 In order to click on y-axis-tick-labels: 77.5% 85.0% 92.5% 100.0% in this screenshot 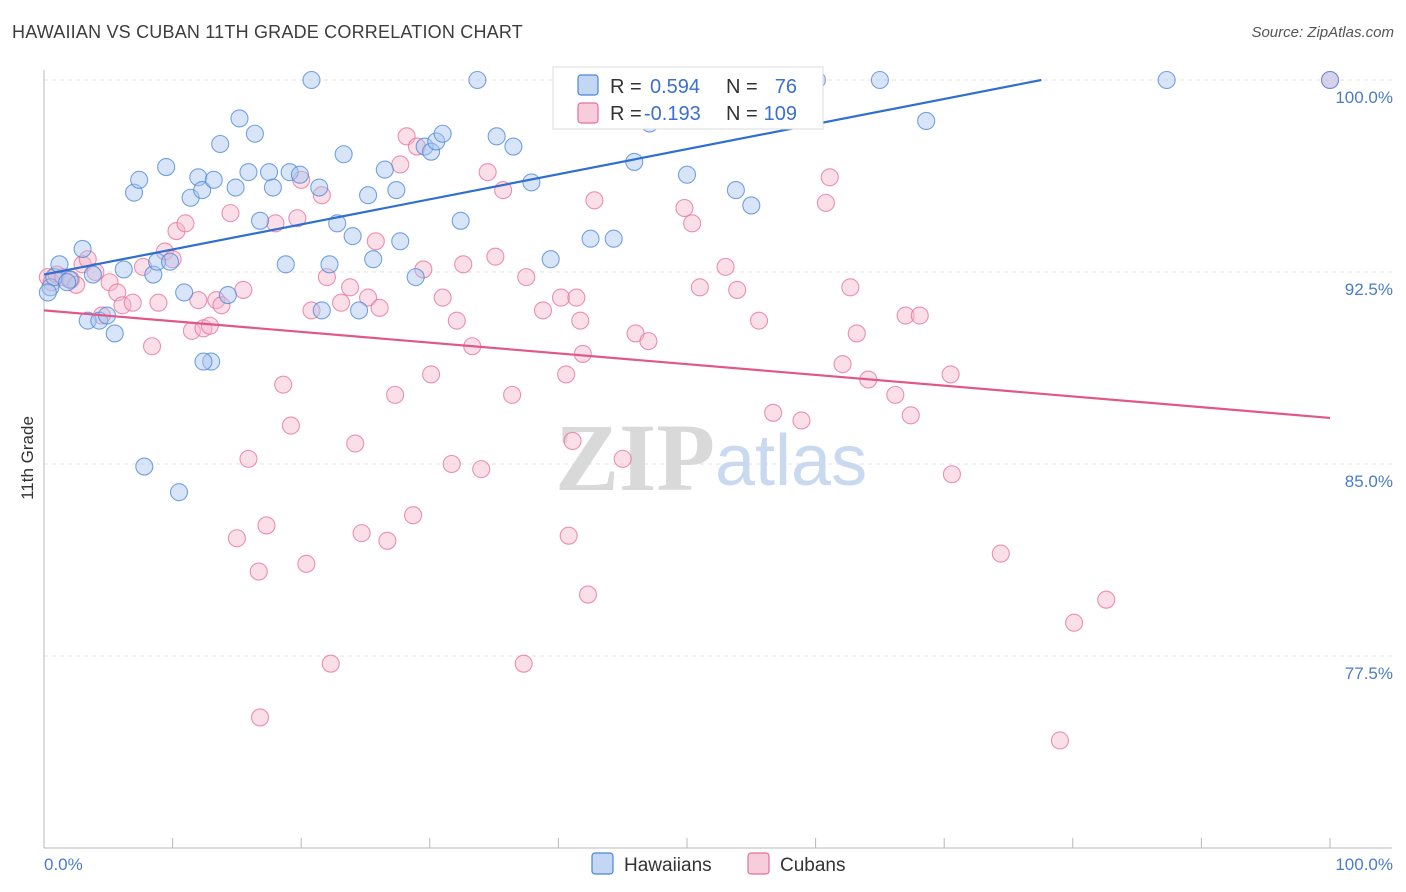, I will do `click(1364, 385)`.